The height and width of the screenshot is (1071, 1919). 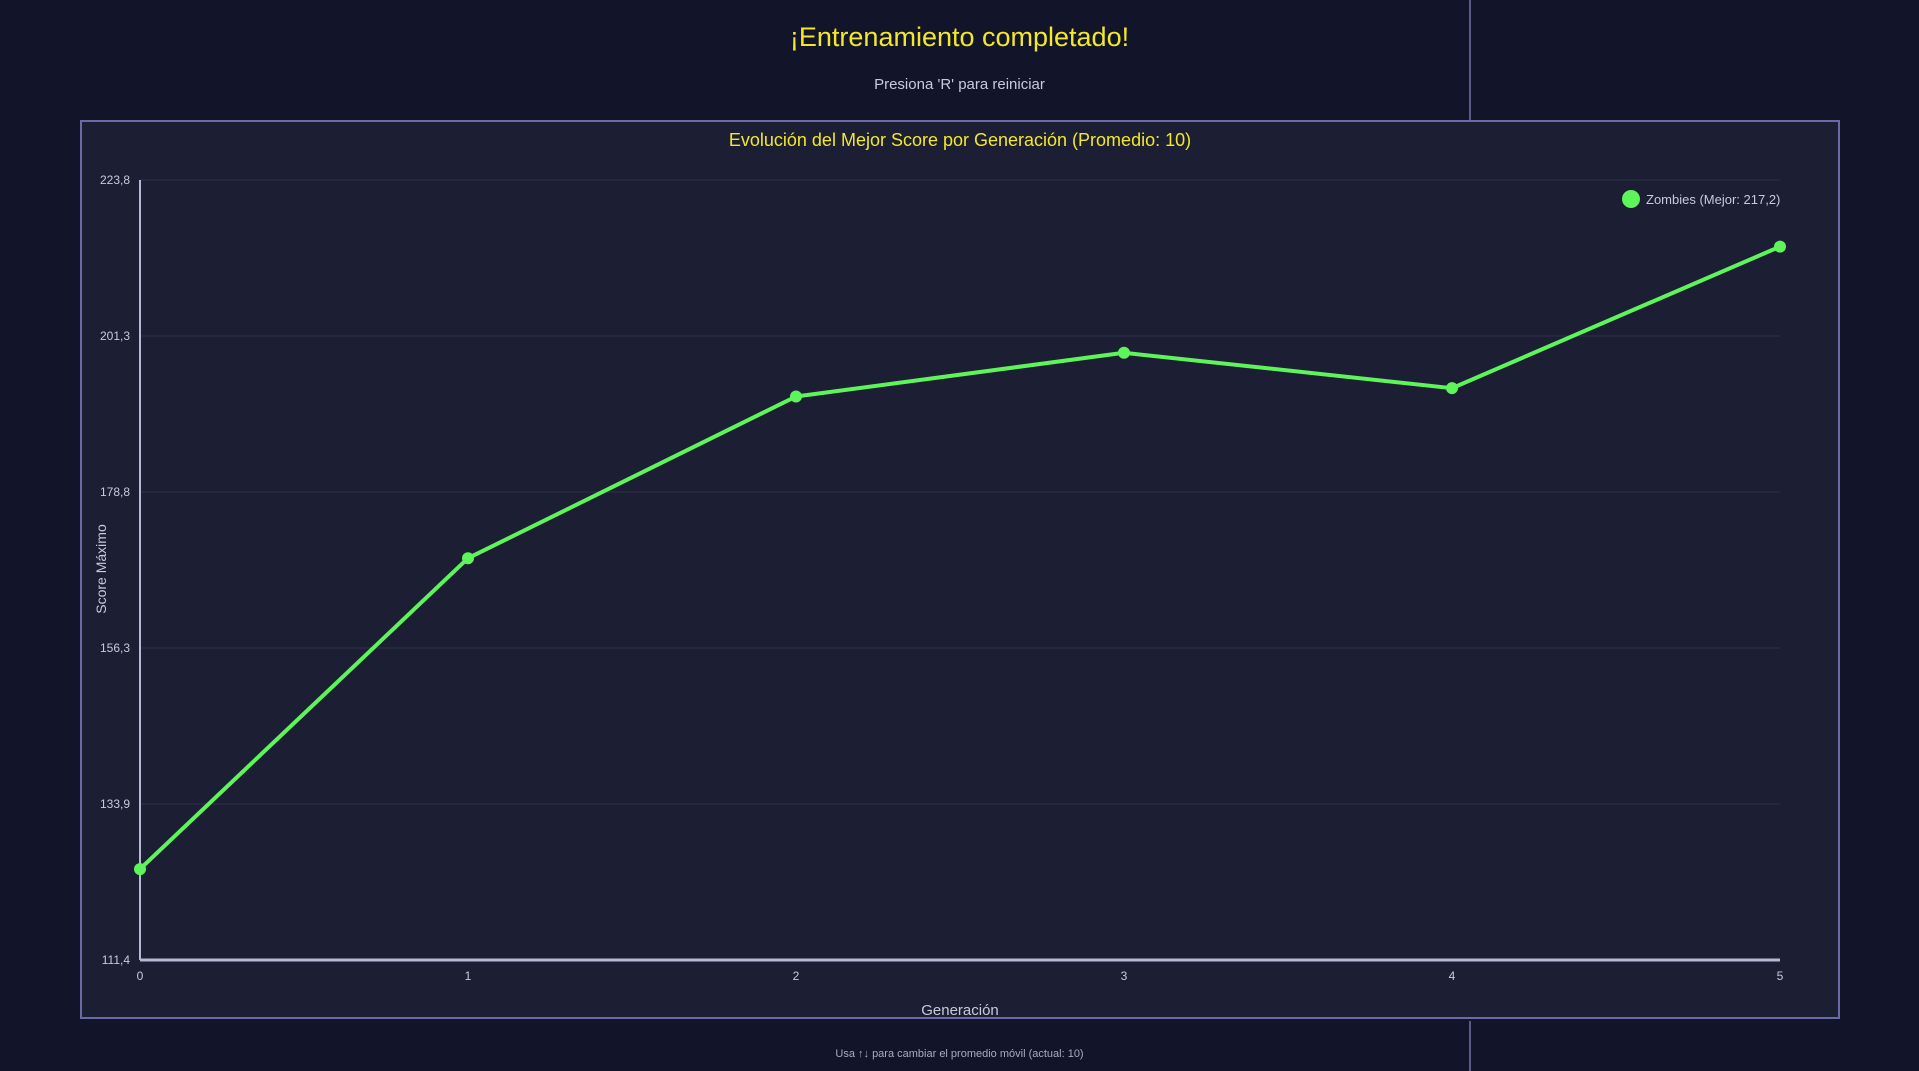 I want to click on legend: Zombies (Mejor: 217,2), so click(x=1701, y=199).